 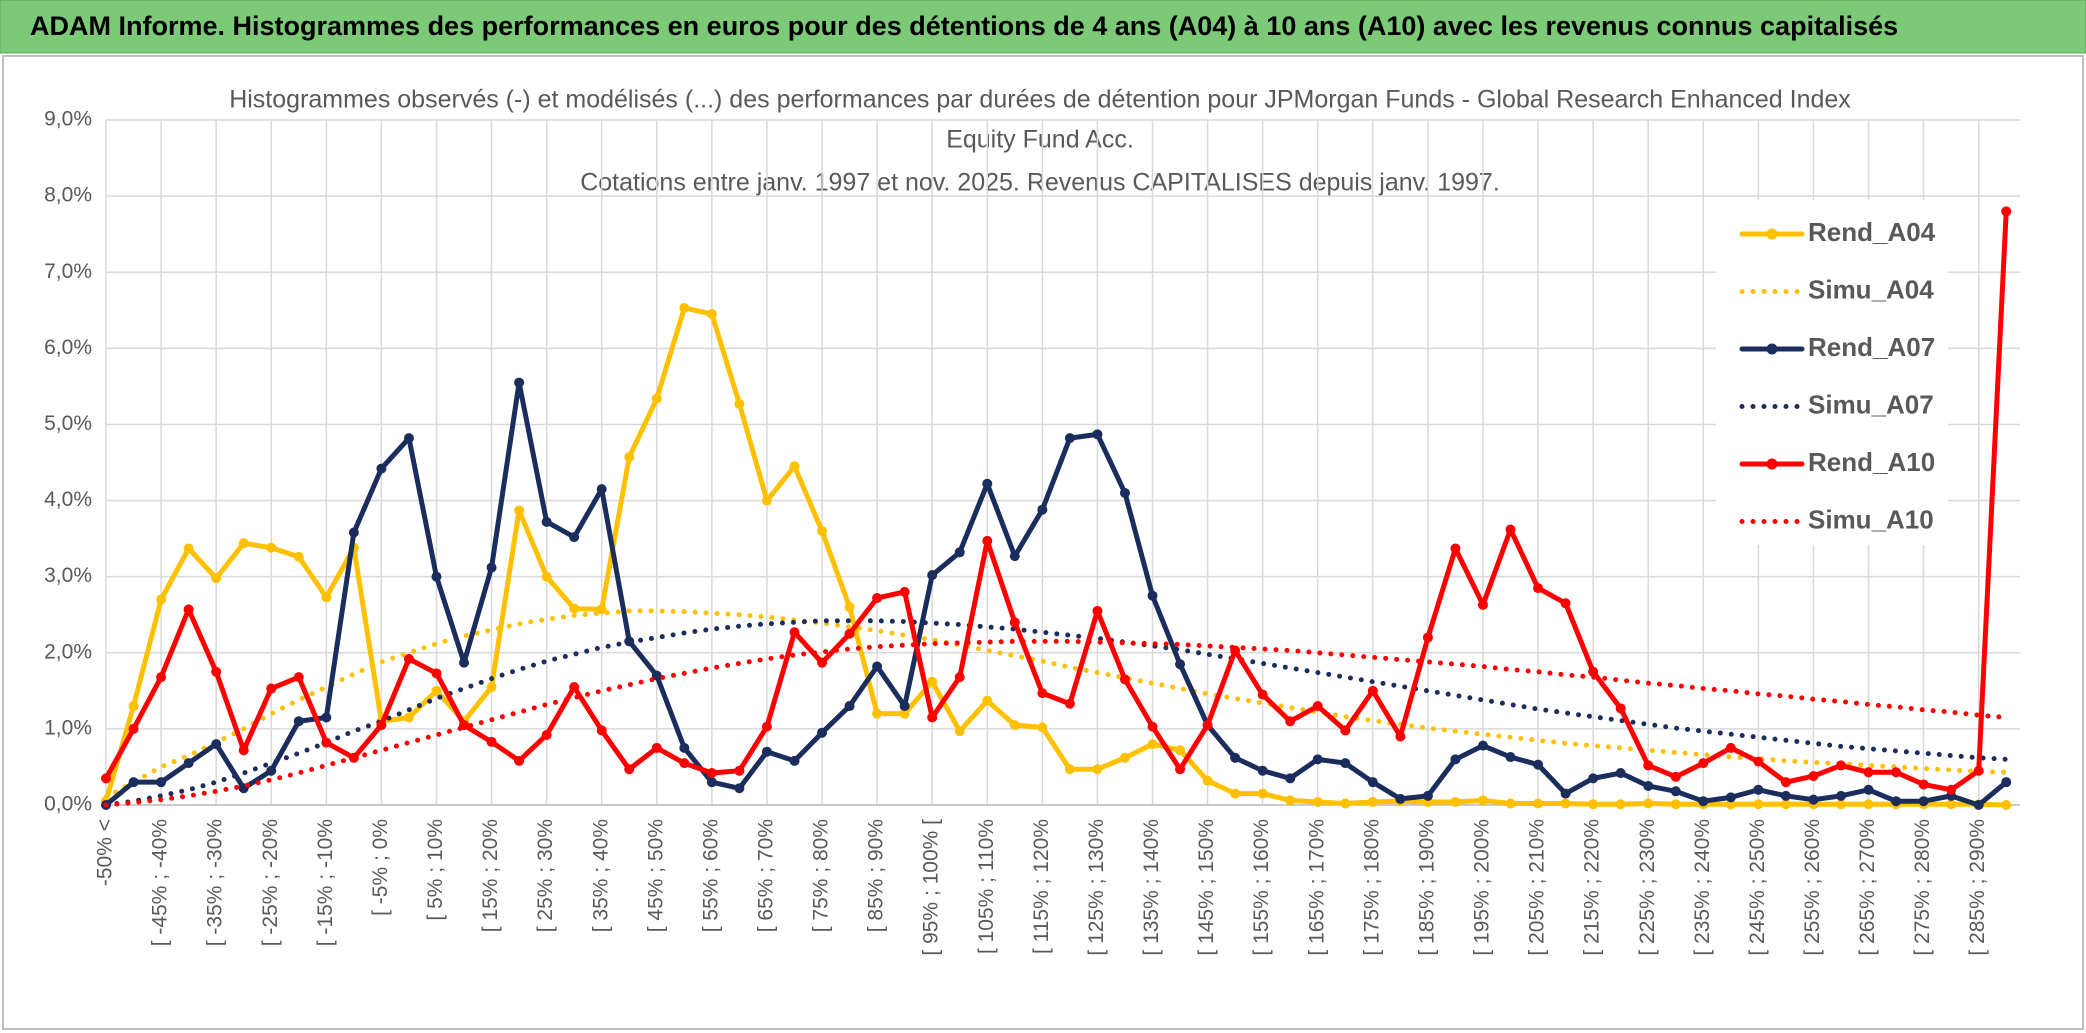 I want to click on y-tick-label: 6,0%, so click(x=68, y=347).